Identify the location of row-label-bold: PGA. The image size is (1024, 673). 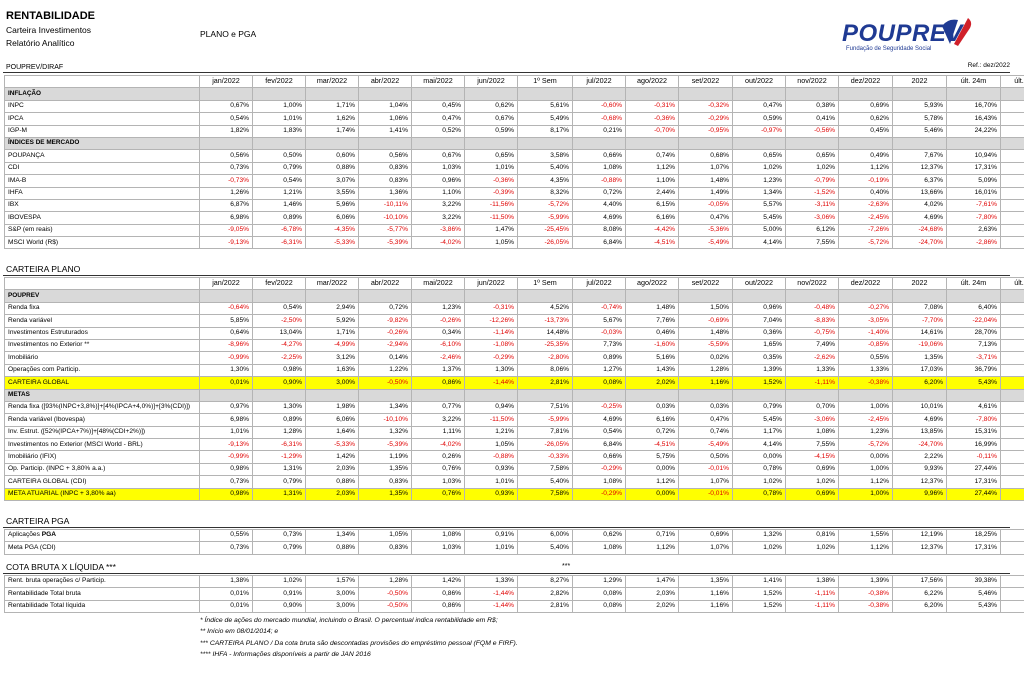
(49, 535).